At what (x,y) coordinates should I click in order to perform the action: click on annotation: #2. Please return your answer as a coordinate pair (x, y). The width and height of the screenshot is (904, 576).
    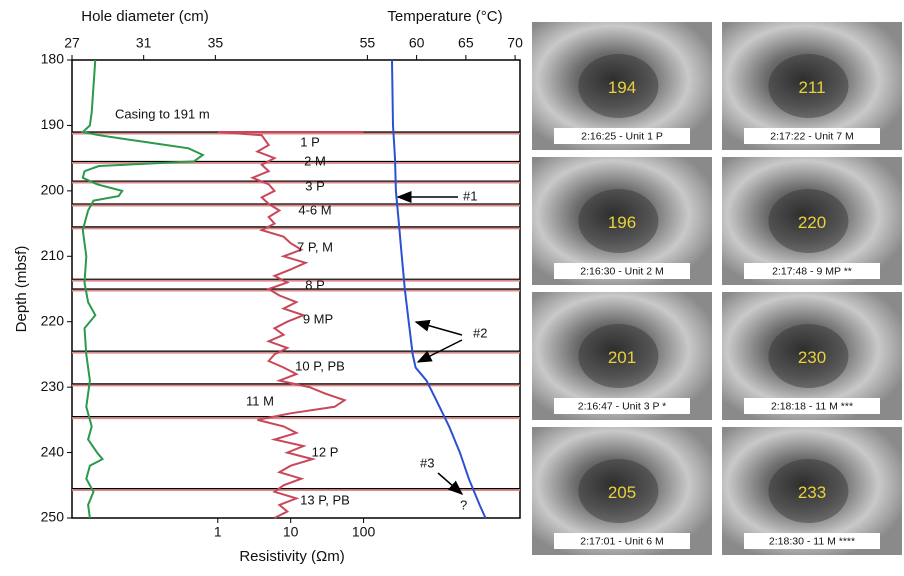
    Looking at the image, I should click on (480, 332).